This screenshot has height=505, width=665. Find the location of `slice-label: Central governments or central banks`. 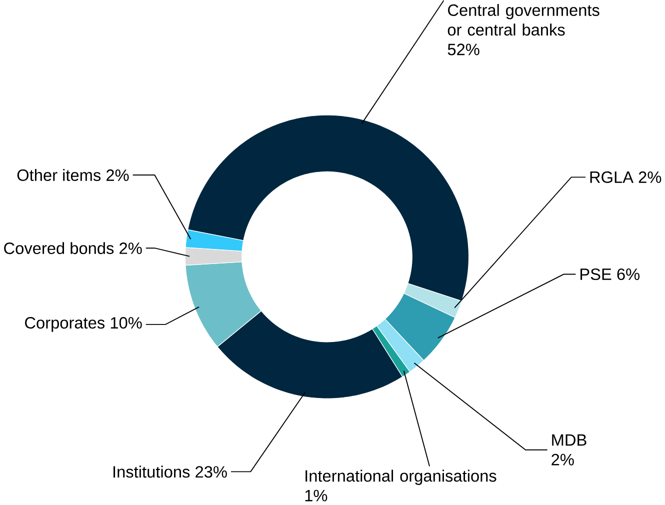

slice-label: Central governments or central banks is located at coordinates (524, 20).